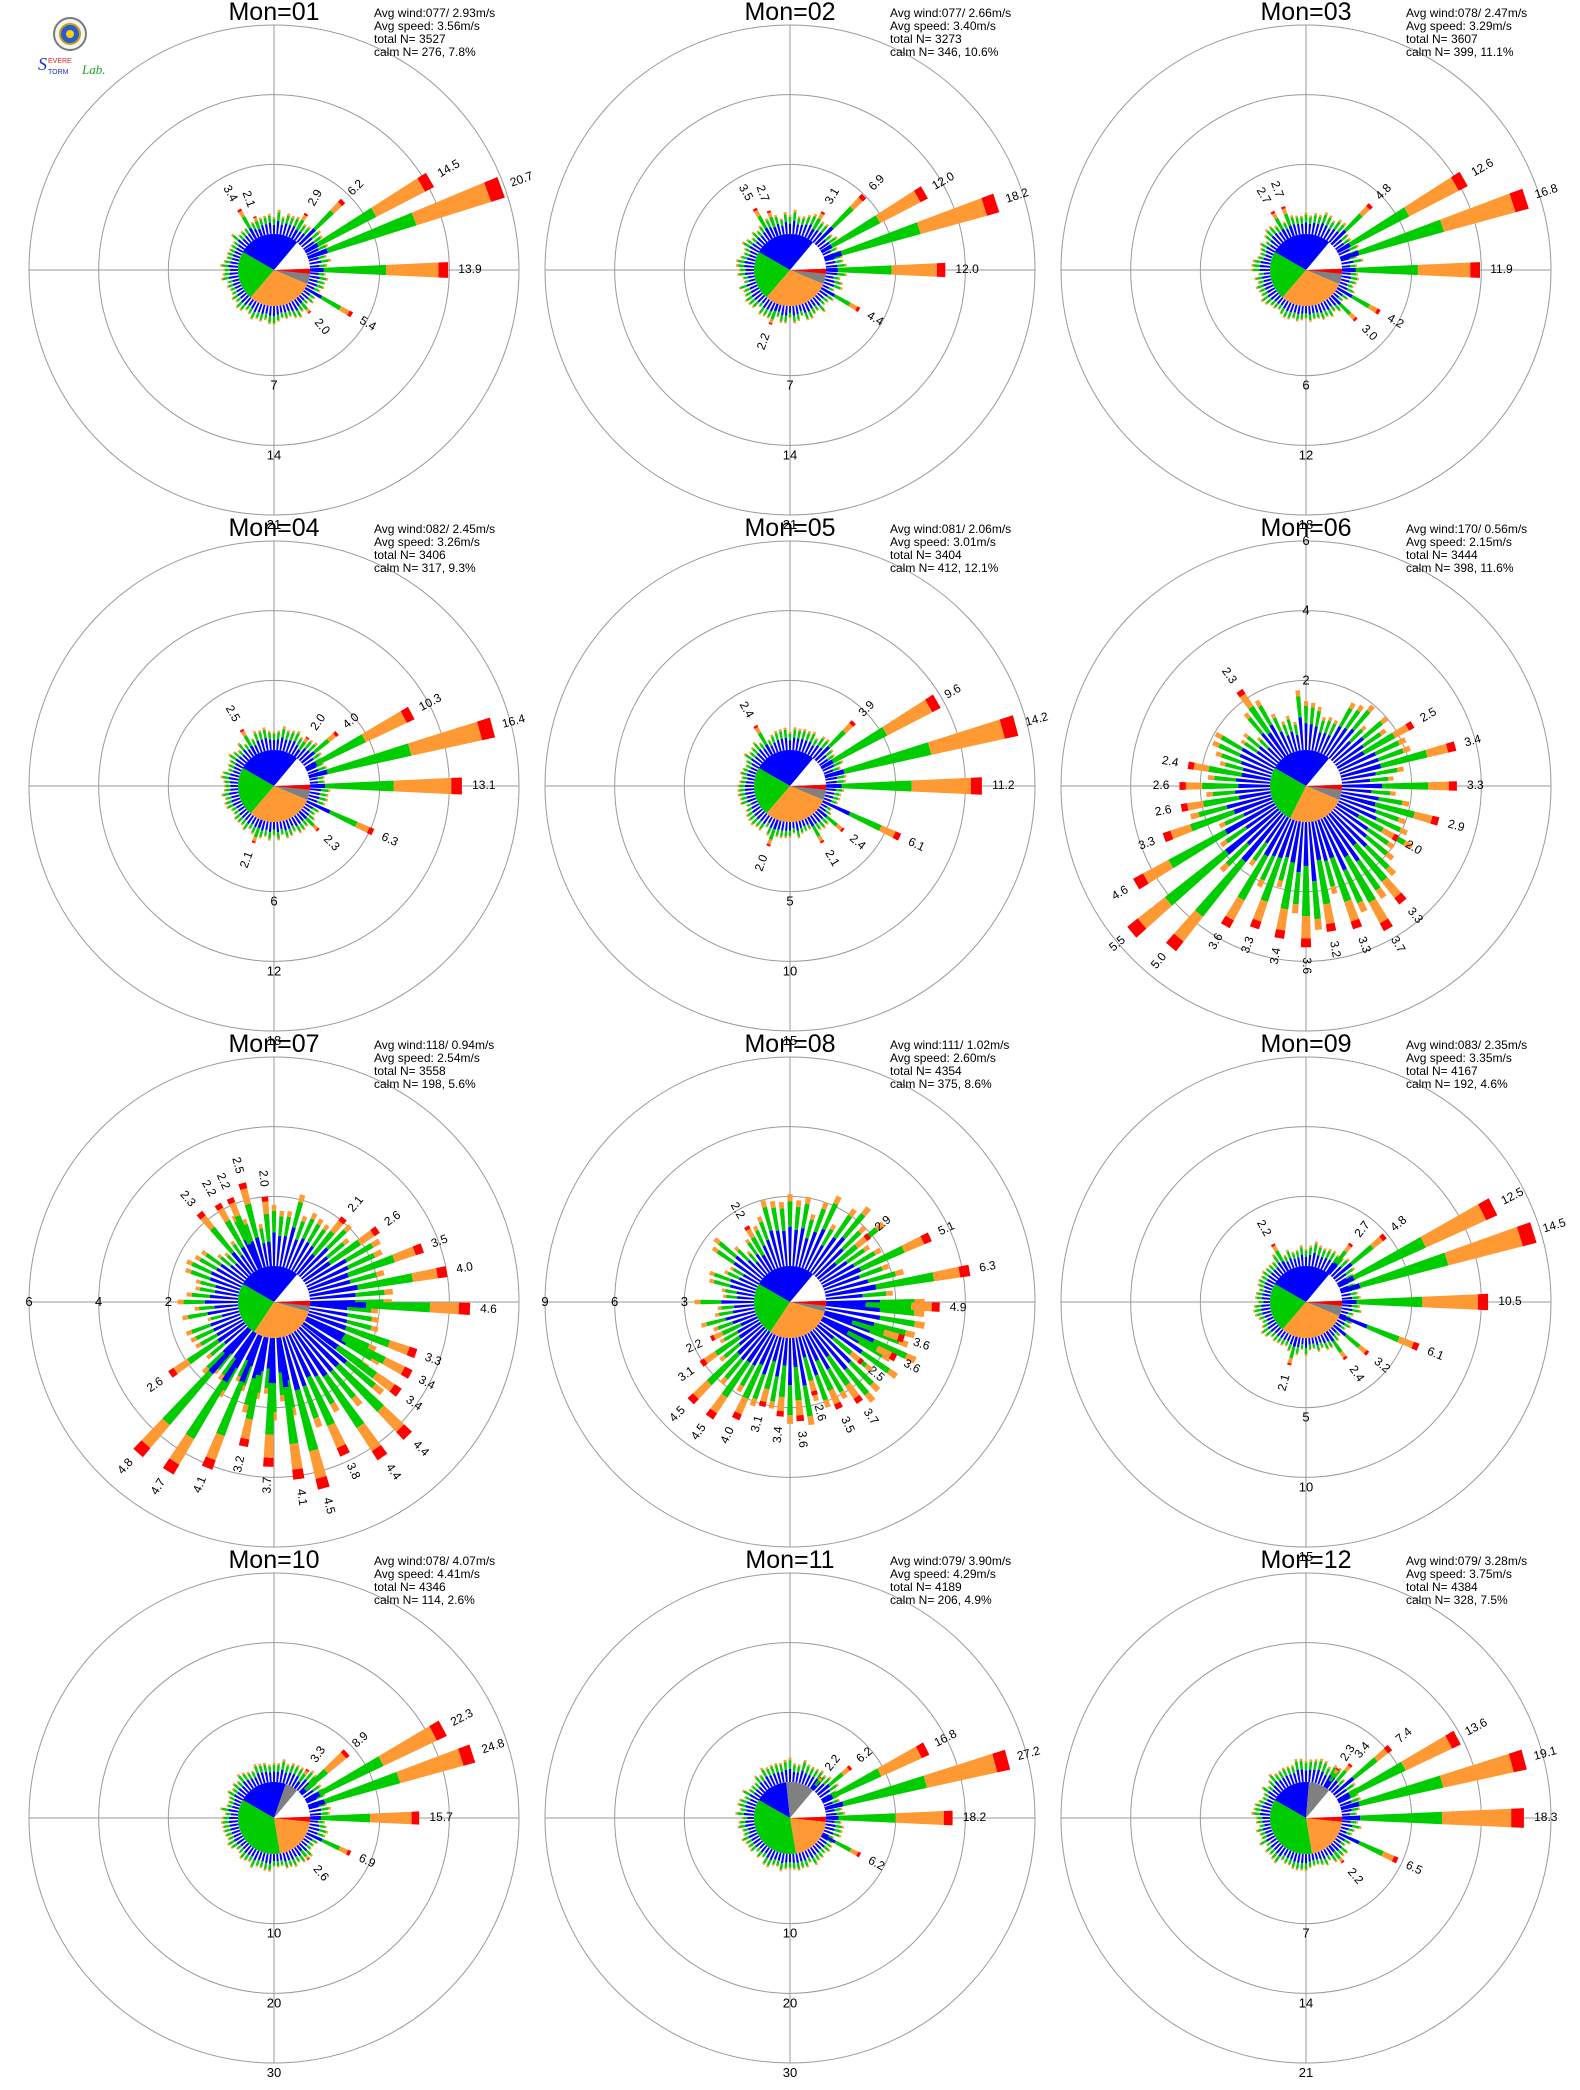 This screenshot has height=2090, width=1580. Describe the element at coordinates (789, 528) in the screenshot. I see `panel-title: Mon=05` at that location.